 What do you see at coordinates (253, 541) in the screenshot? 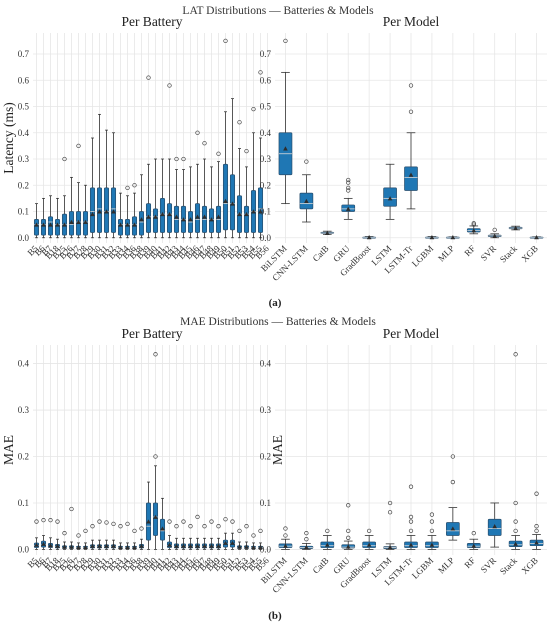
I see `box-B54` at bounding box center [253, 541].